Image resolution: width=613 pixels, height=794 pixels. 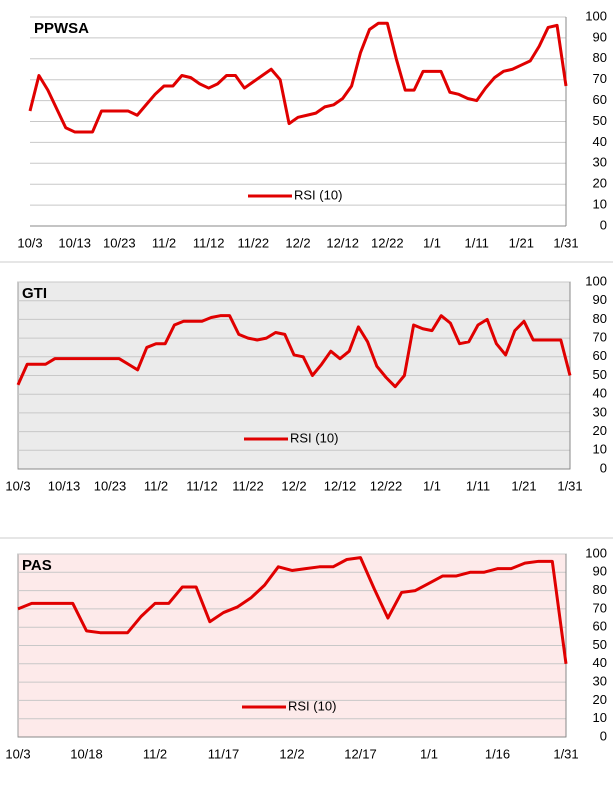 What do you see at coordinates (61, 28) in the screenshot?
I see `chart-title: PPWSA` at bounding box center [61, 28].